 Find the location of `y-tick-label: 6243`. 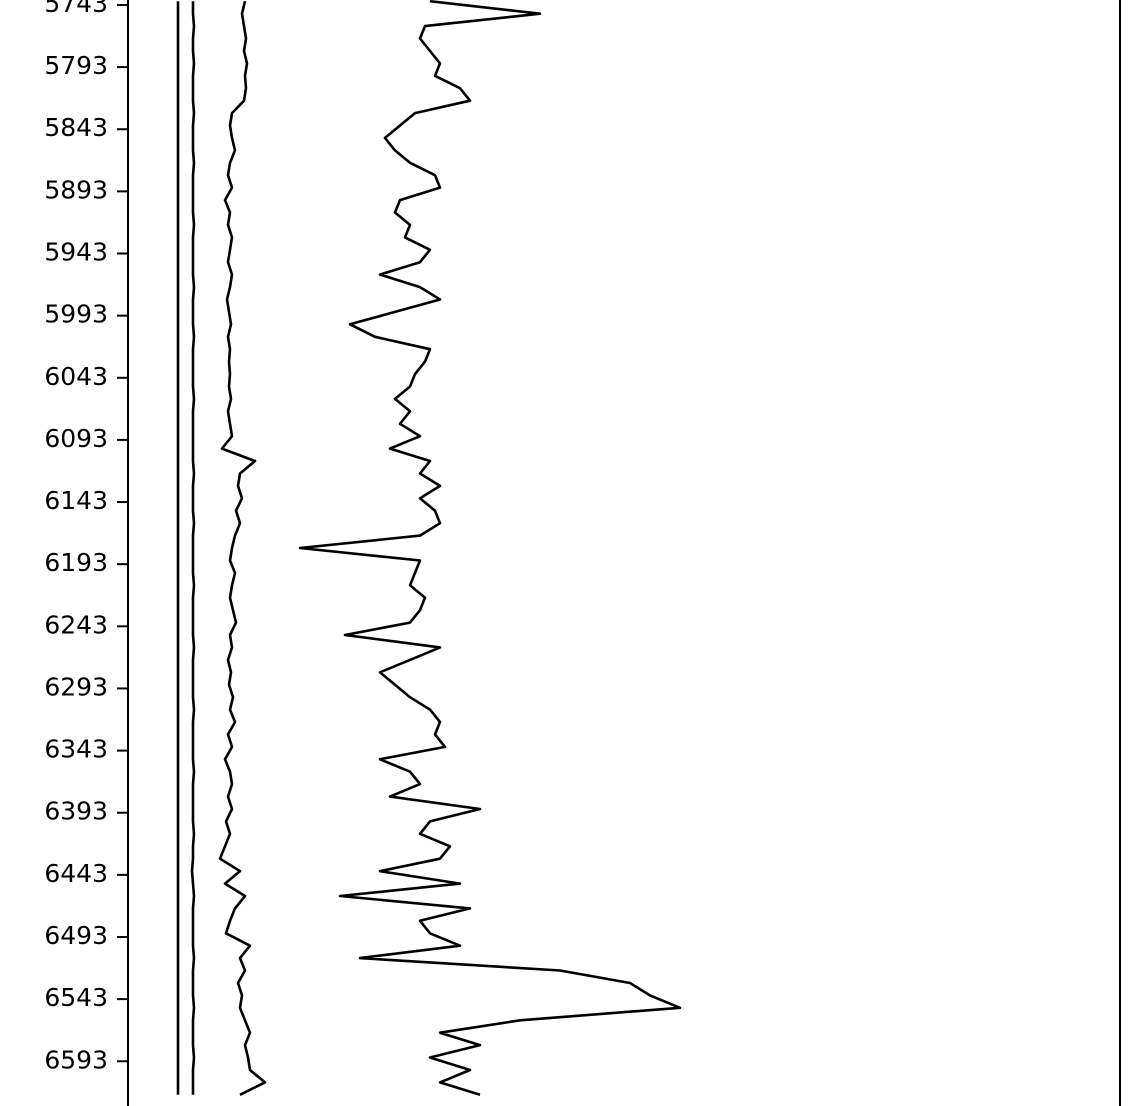

y-tick-label: 6243 is located at coordinates (76, 624).